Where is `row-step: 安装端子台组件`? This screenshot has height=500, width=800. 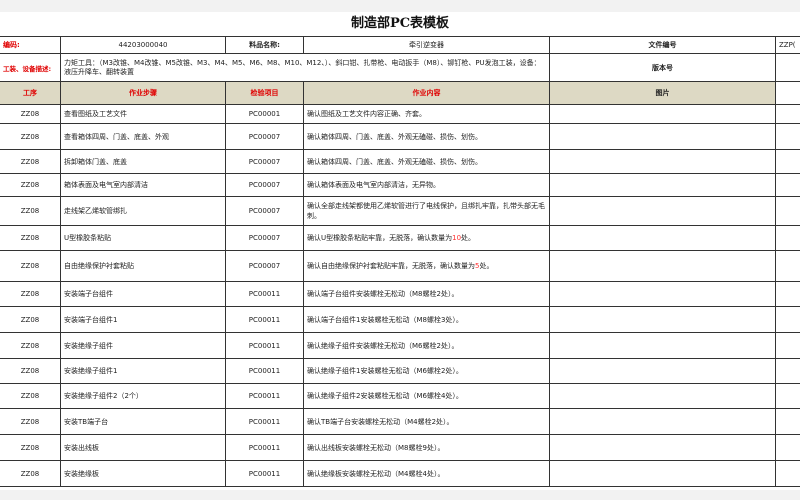
row-step: 安装端子台组件 is located at coordinates (88, 294).